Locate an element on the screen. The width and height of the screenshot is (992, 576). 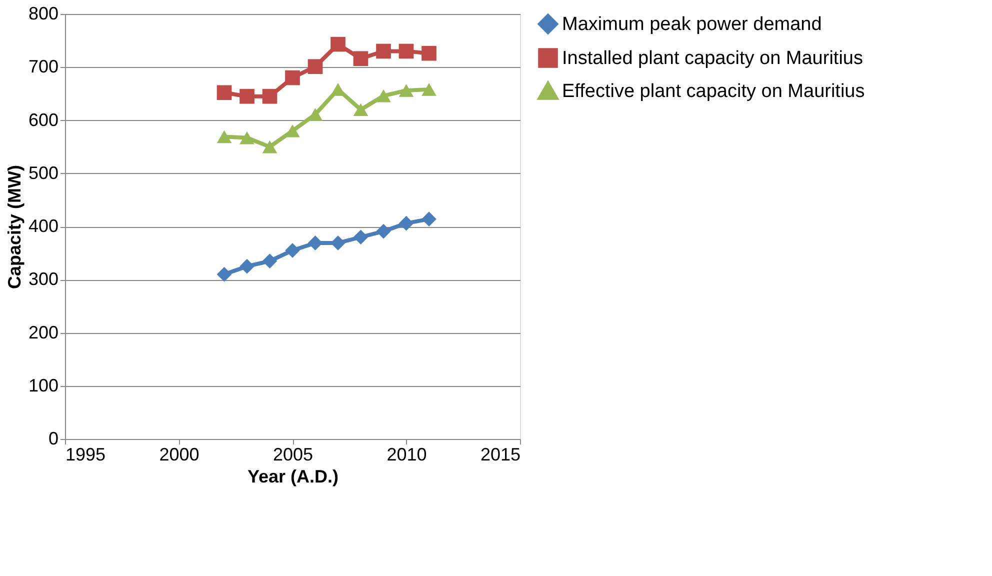
y-tick-label: 200 is located at coordinates (43, 332).